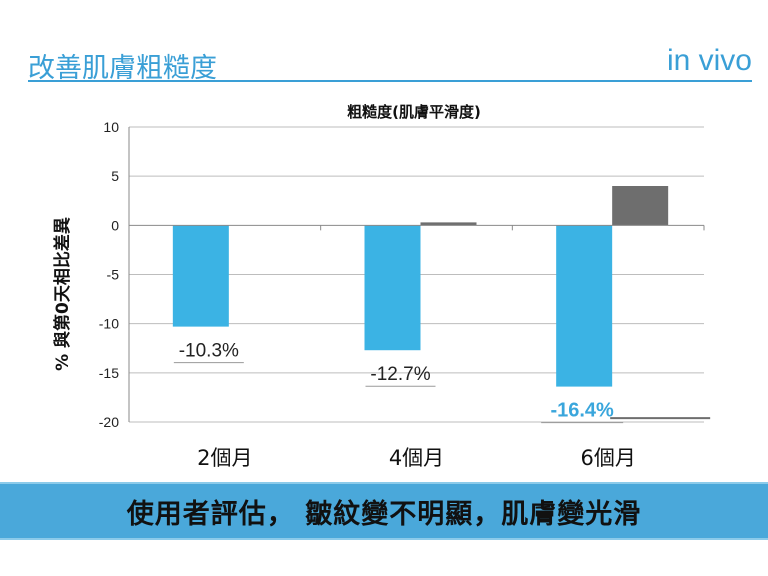 The image size is (768, 576). I want to click on study-type-tag: in vivo, so click(709, 60).